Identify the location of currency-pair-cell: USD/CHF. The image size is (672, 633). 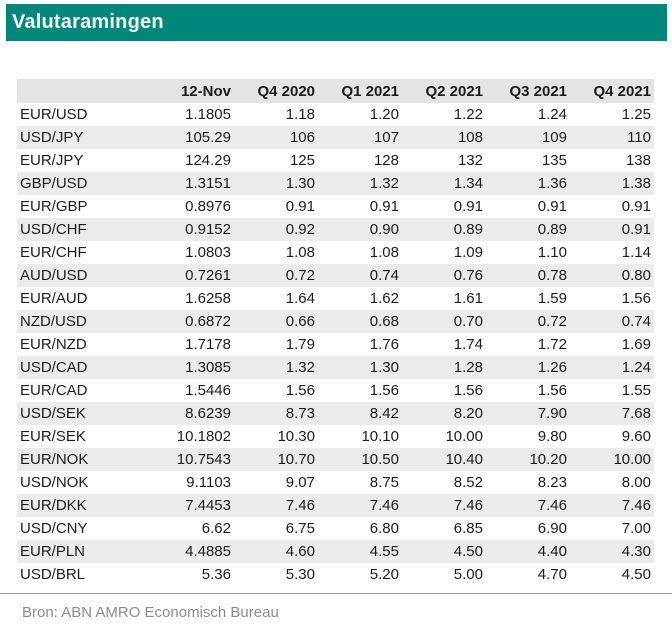
(53, 229).